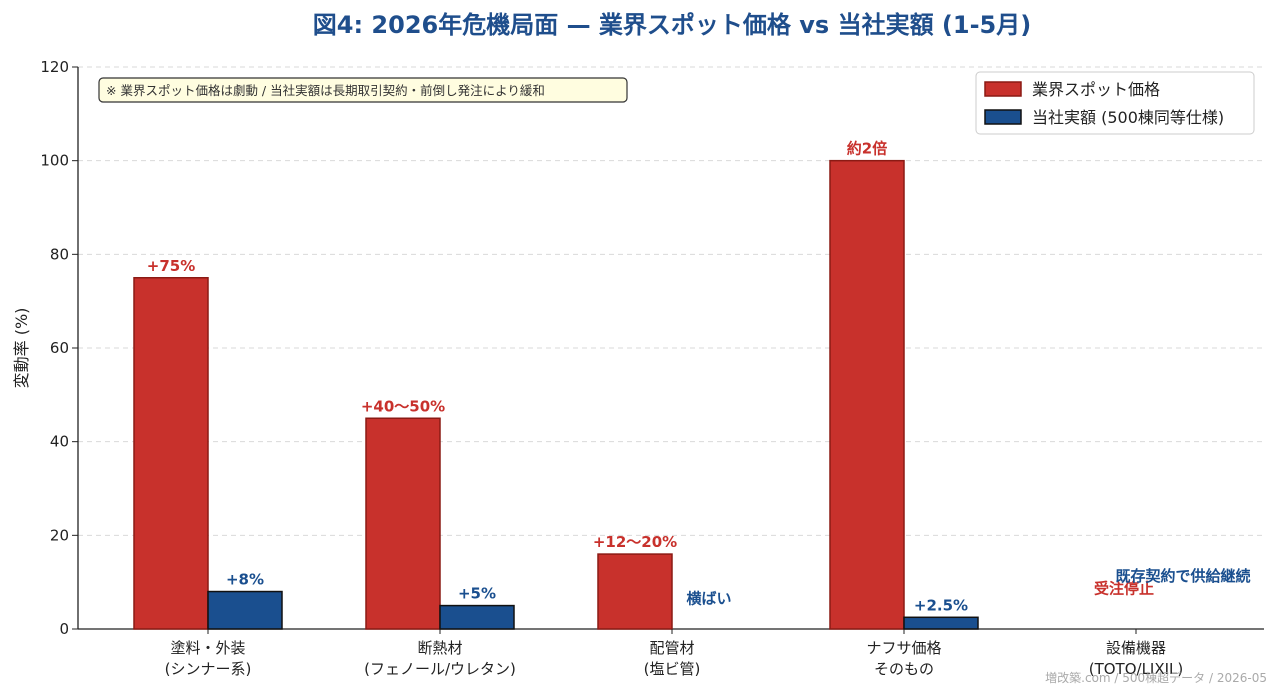 The height and width of the screenshot is (696, 1280). What do you see at coordinates (672, 669) in the screenshot?
I see `x-category-label: (塩ビ管)` at bounding box center [672, 669].